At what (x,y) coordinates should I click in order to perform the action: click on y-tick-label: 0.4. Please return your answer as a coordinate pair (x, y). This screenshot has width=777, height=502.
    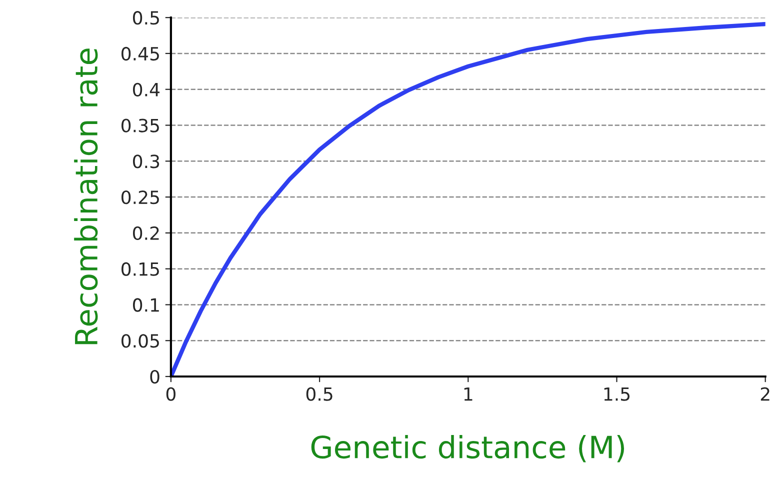
    Looking at the image, I should click on (146, 89).